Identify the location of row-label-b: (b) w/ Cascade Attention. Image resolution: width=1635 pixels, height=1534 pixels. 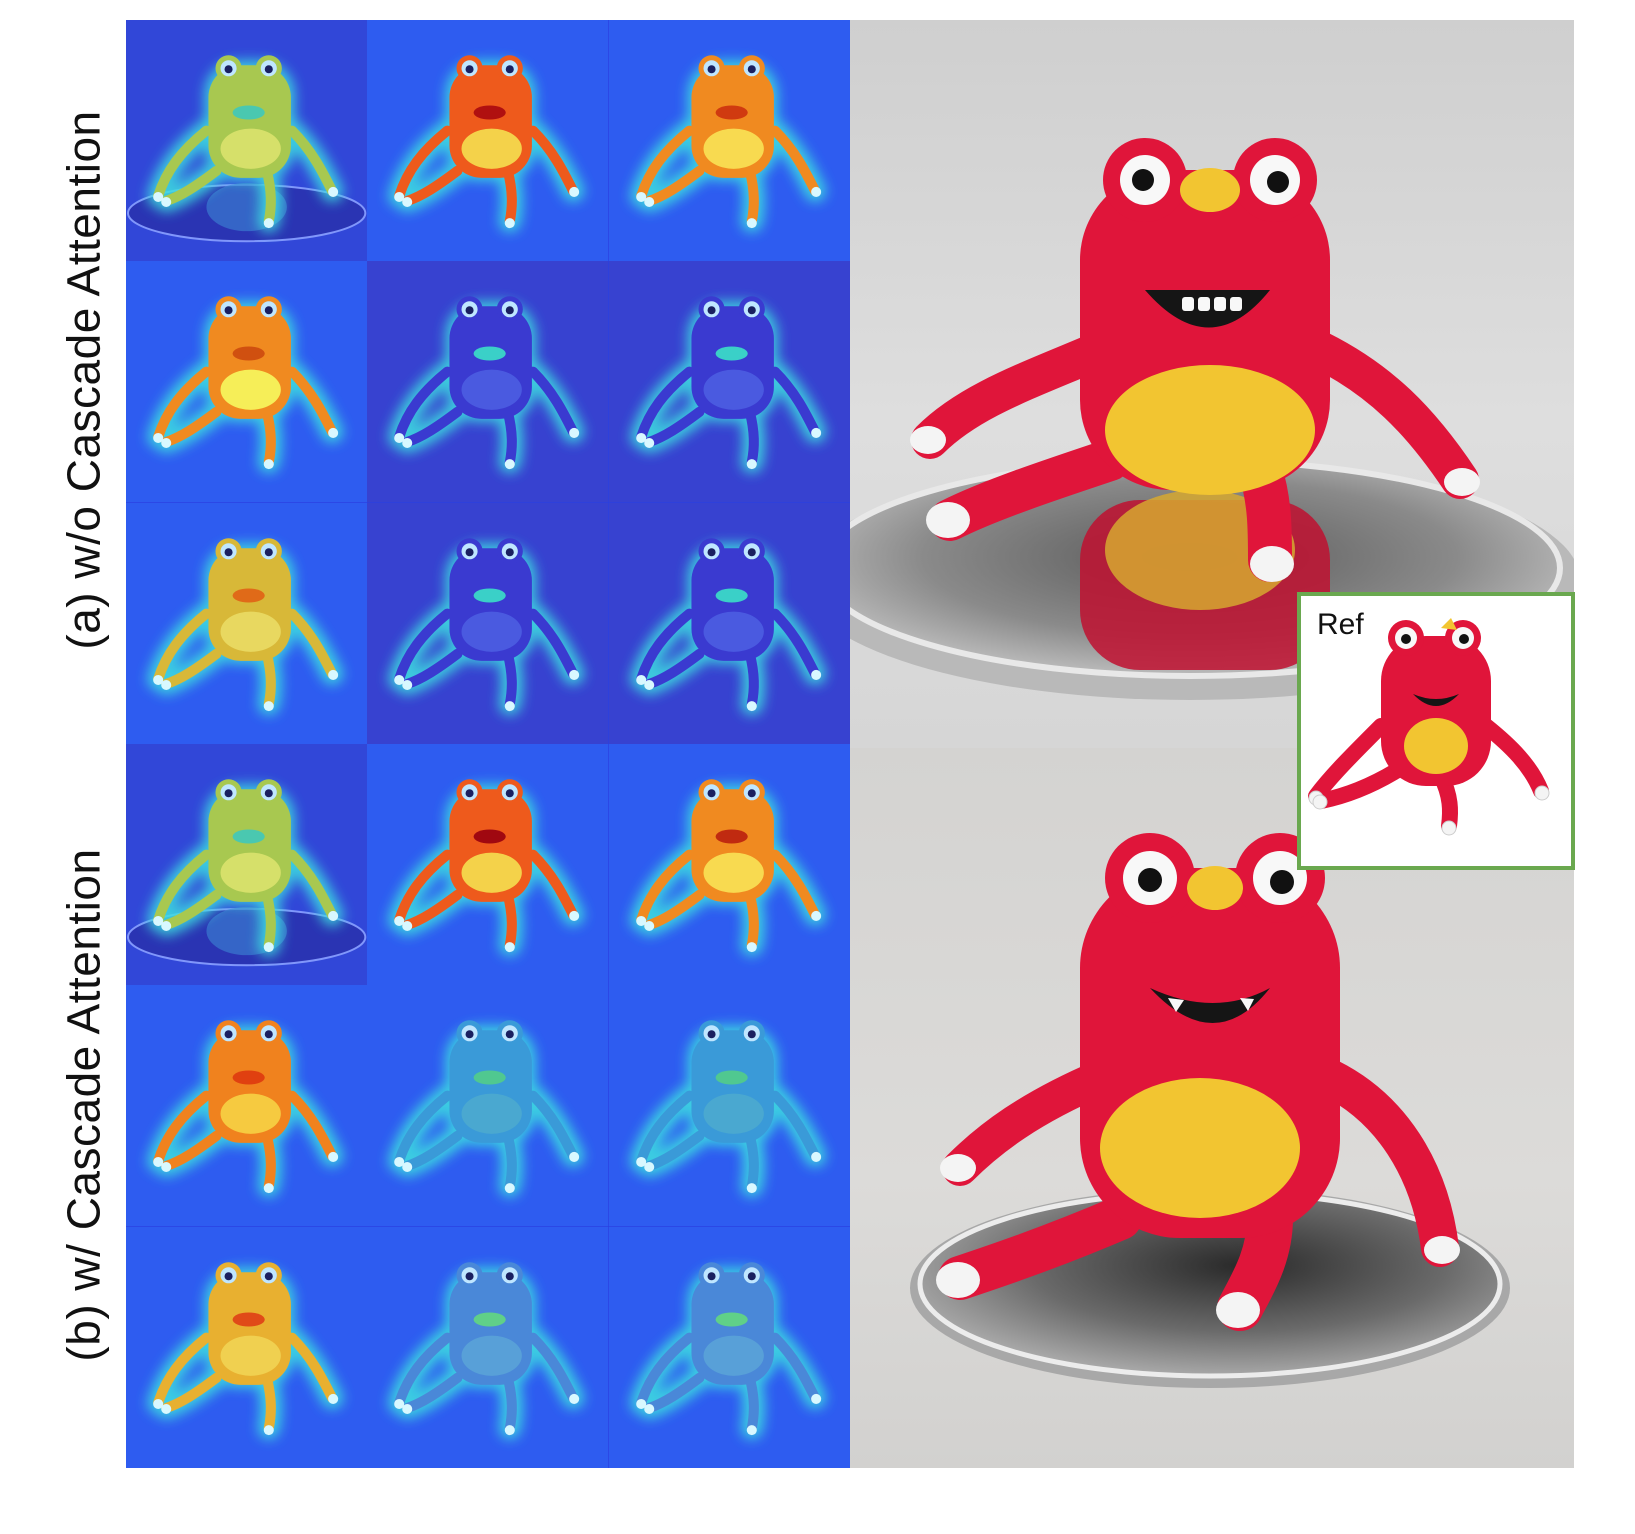
(84, 1105).